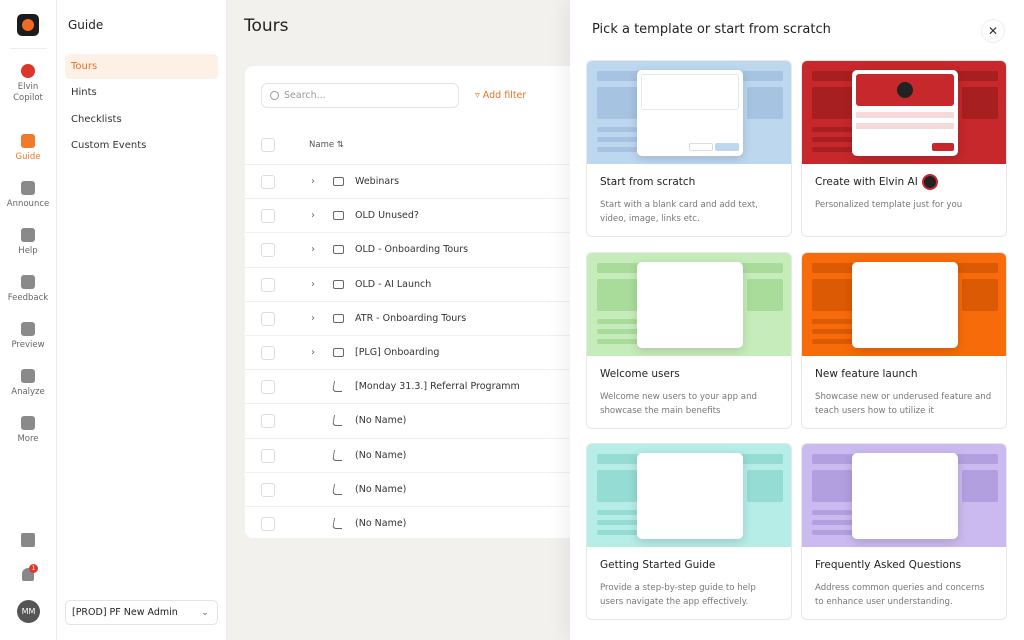 This screenshot has height=640, width=1024. I want to click on row-name: [Monday 31.3.] Referral Programm, so click(437, 387).